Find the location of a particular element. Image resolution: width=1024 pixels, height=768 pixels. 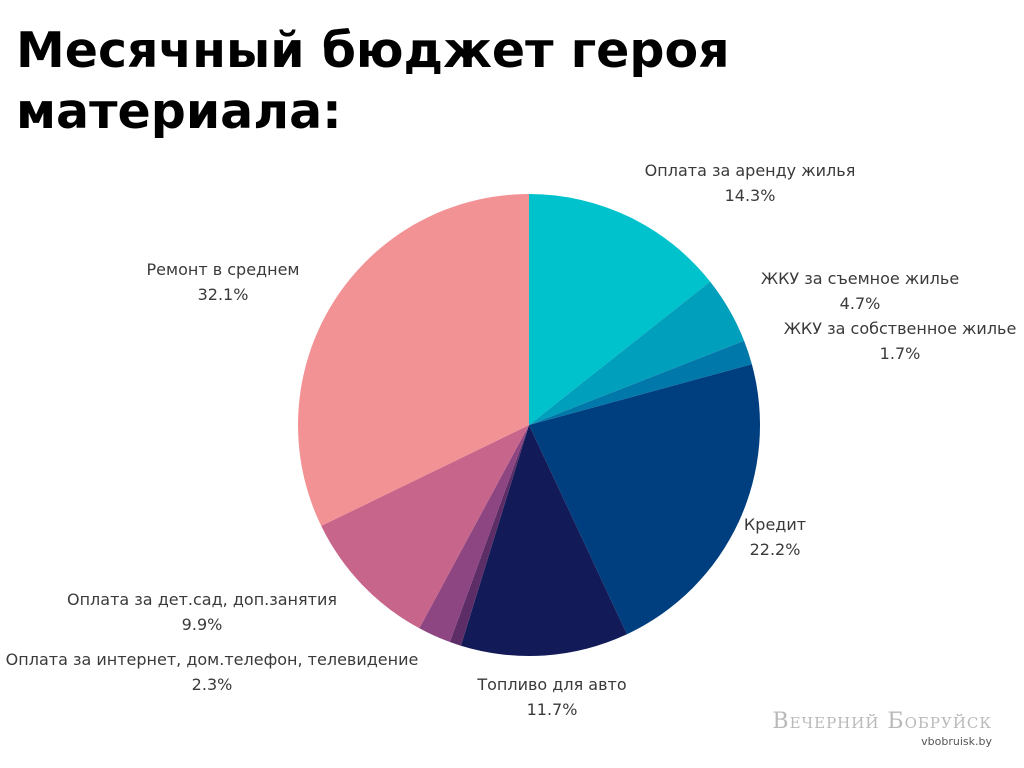

slice-label: Ремонт в среднем is located at coordinates (223, 269).